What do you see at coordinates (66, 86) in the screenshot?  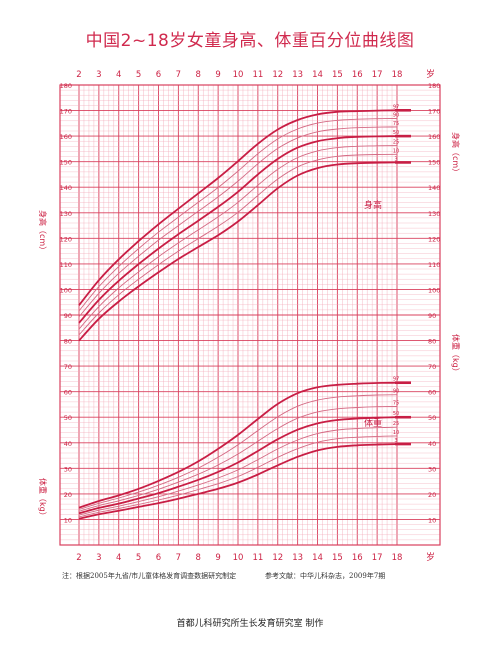 I see `y-tick-label-left: 180` at bounding box center [66, 86].